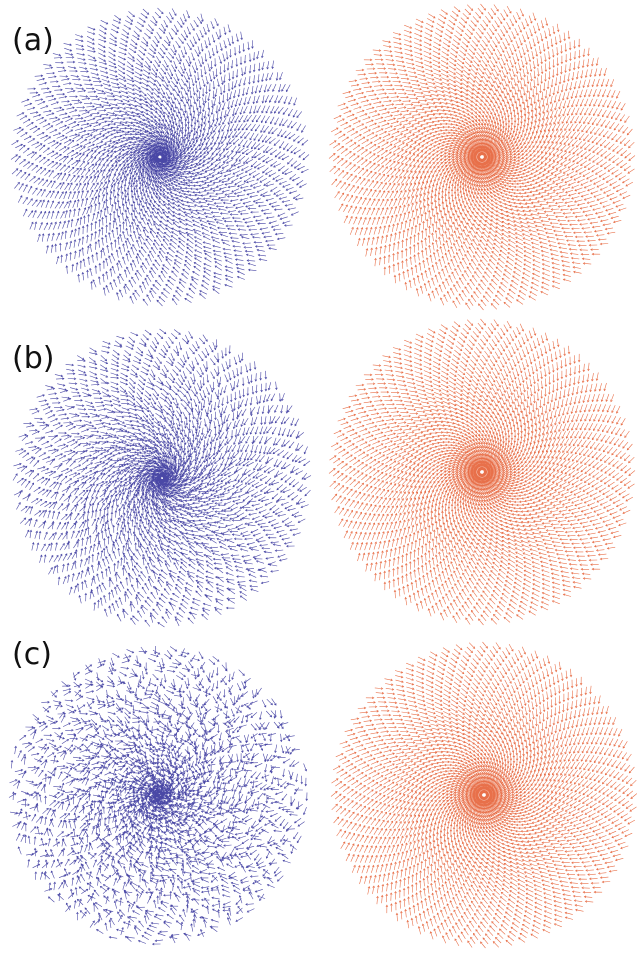 This screenshot has height=953, width=637. I want to click on panel-label: (c), so click(32, 654).